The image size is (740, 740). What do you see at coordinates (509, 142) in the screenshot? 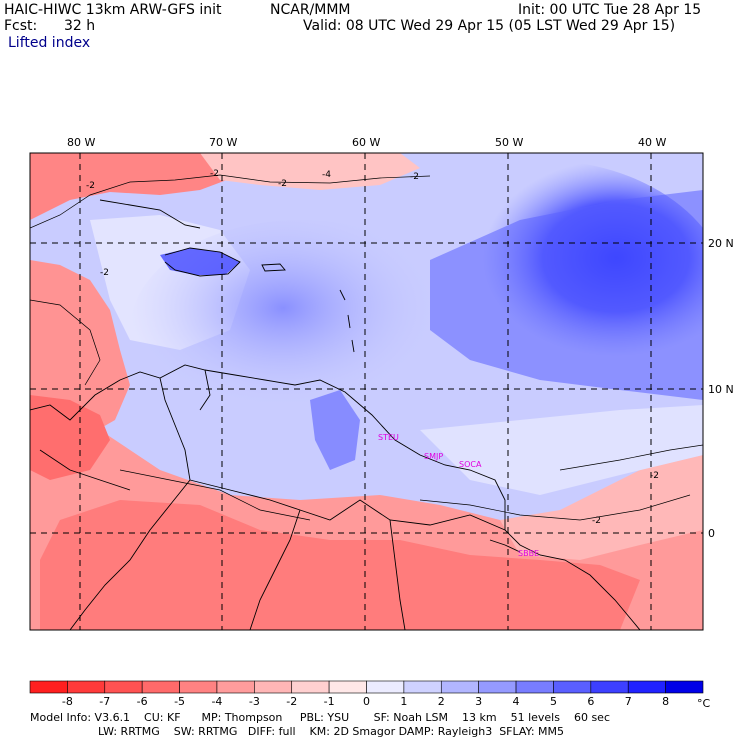
I see `lon-label-50w: 50 W` at bounding box center [509, 142].